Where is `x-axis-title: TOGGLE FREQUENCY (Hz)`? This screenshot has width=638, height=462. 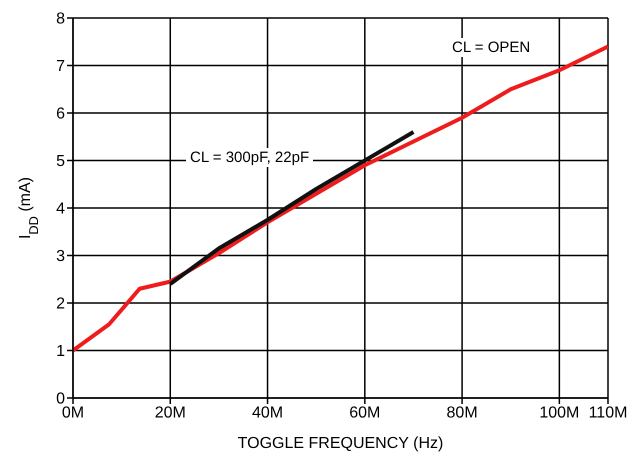 x-axis-title: TOGGLE FREQUENCY (Hz) is located at coordinates (341, 443).